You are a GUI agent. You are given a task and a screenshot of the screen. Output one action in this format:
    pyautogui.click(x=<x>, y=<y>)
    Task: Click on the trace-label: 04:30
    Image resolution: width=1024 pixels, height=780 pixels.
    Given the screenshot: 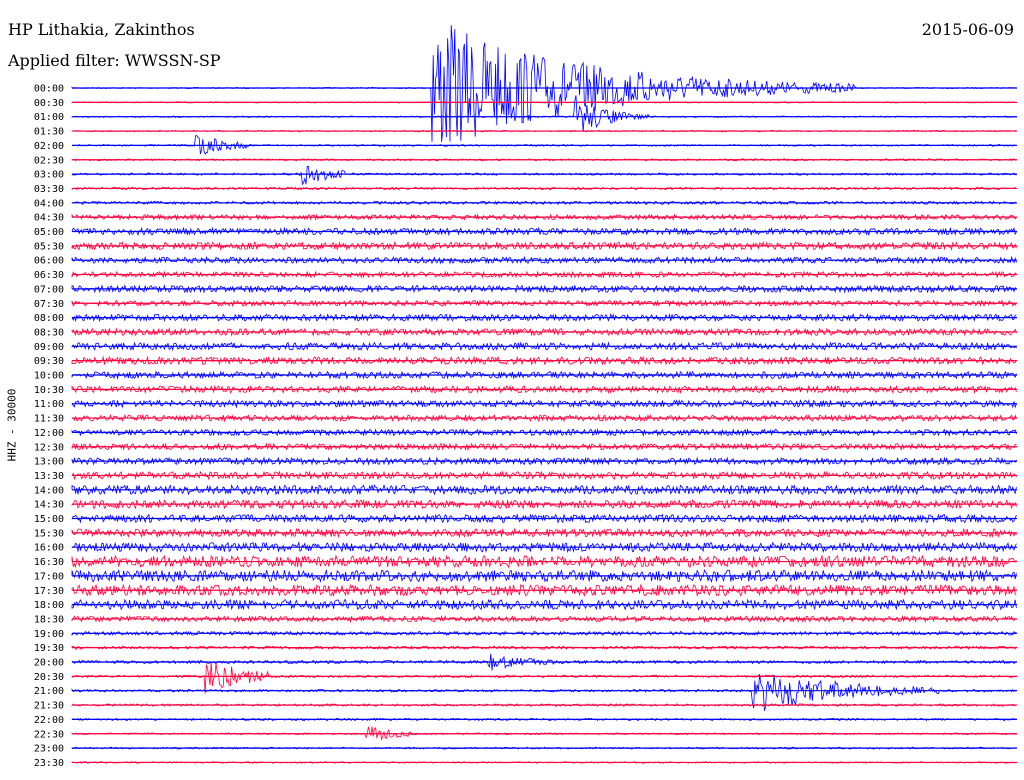 What is the action you would take?
    pyautogui.click(x=49, y=218)
    